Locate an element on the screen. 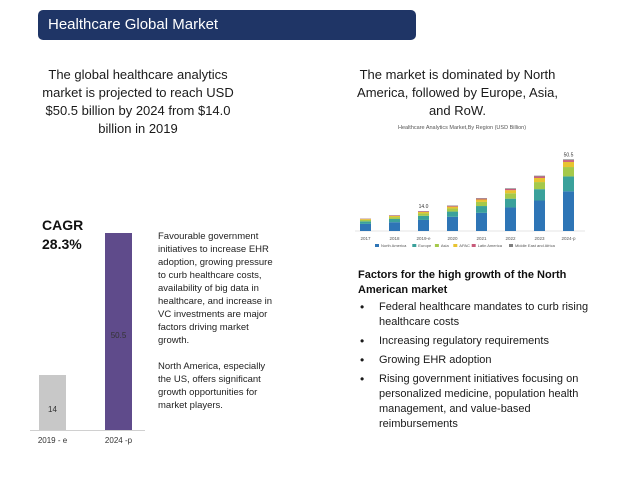 The width and height of the screenshot is (638, 478). year-tick-label: 2020 is located at coordinates (452, 238).